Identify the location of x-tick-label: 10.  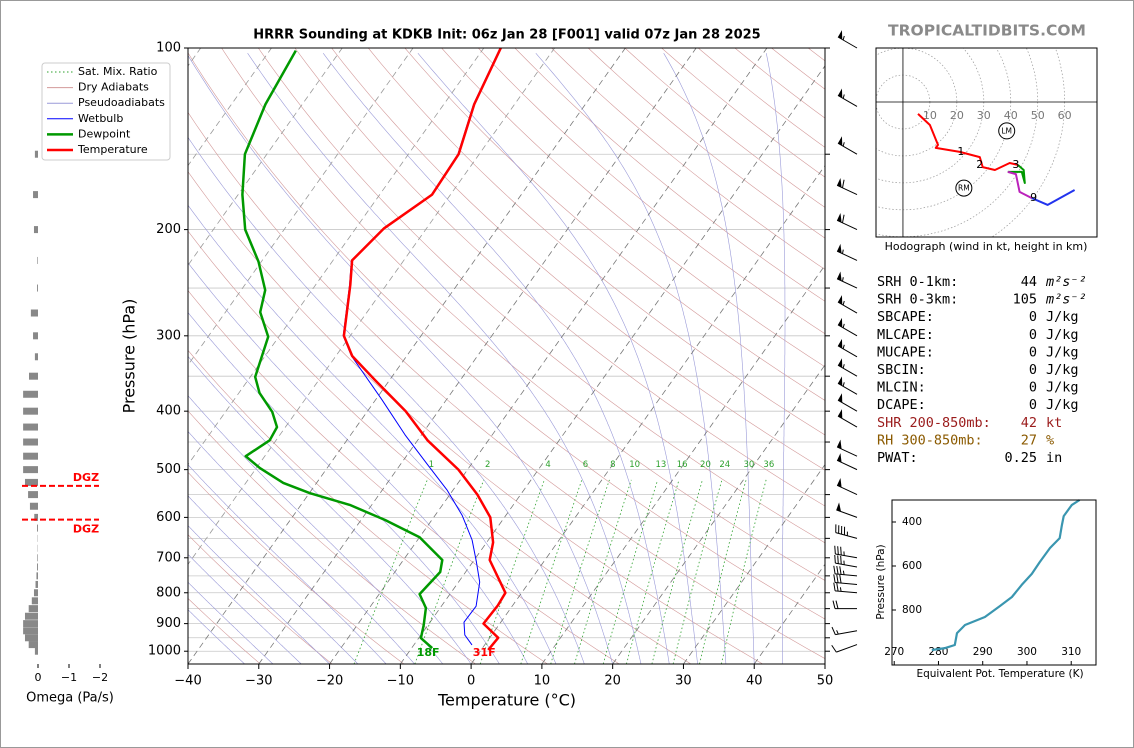
(542, 681).